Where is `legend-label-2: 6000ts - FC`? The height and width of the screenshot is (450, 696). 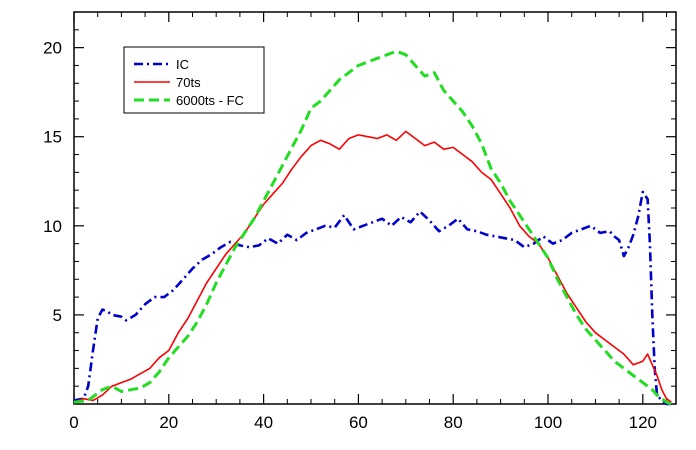 legend-label-2: 6000ts - FC is located at coordinates (210, 100).